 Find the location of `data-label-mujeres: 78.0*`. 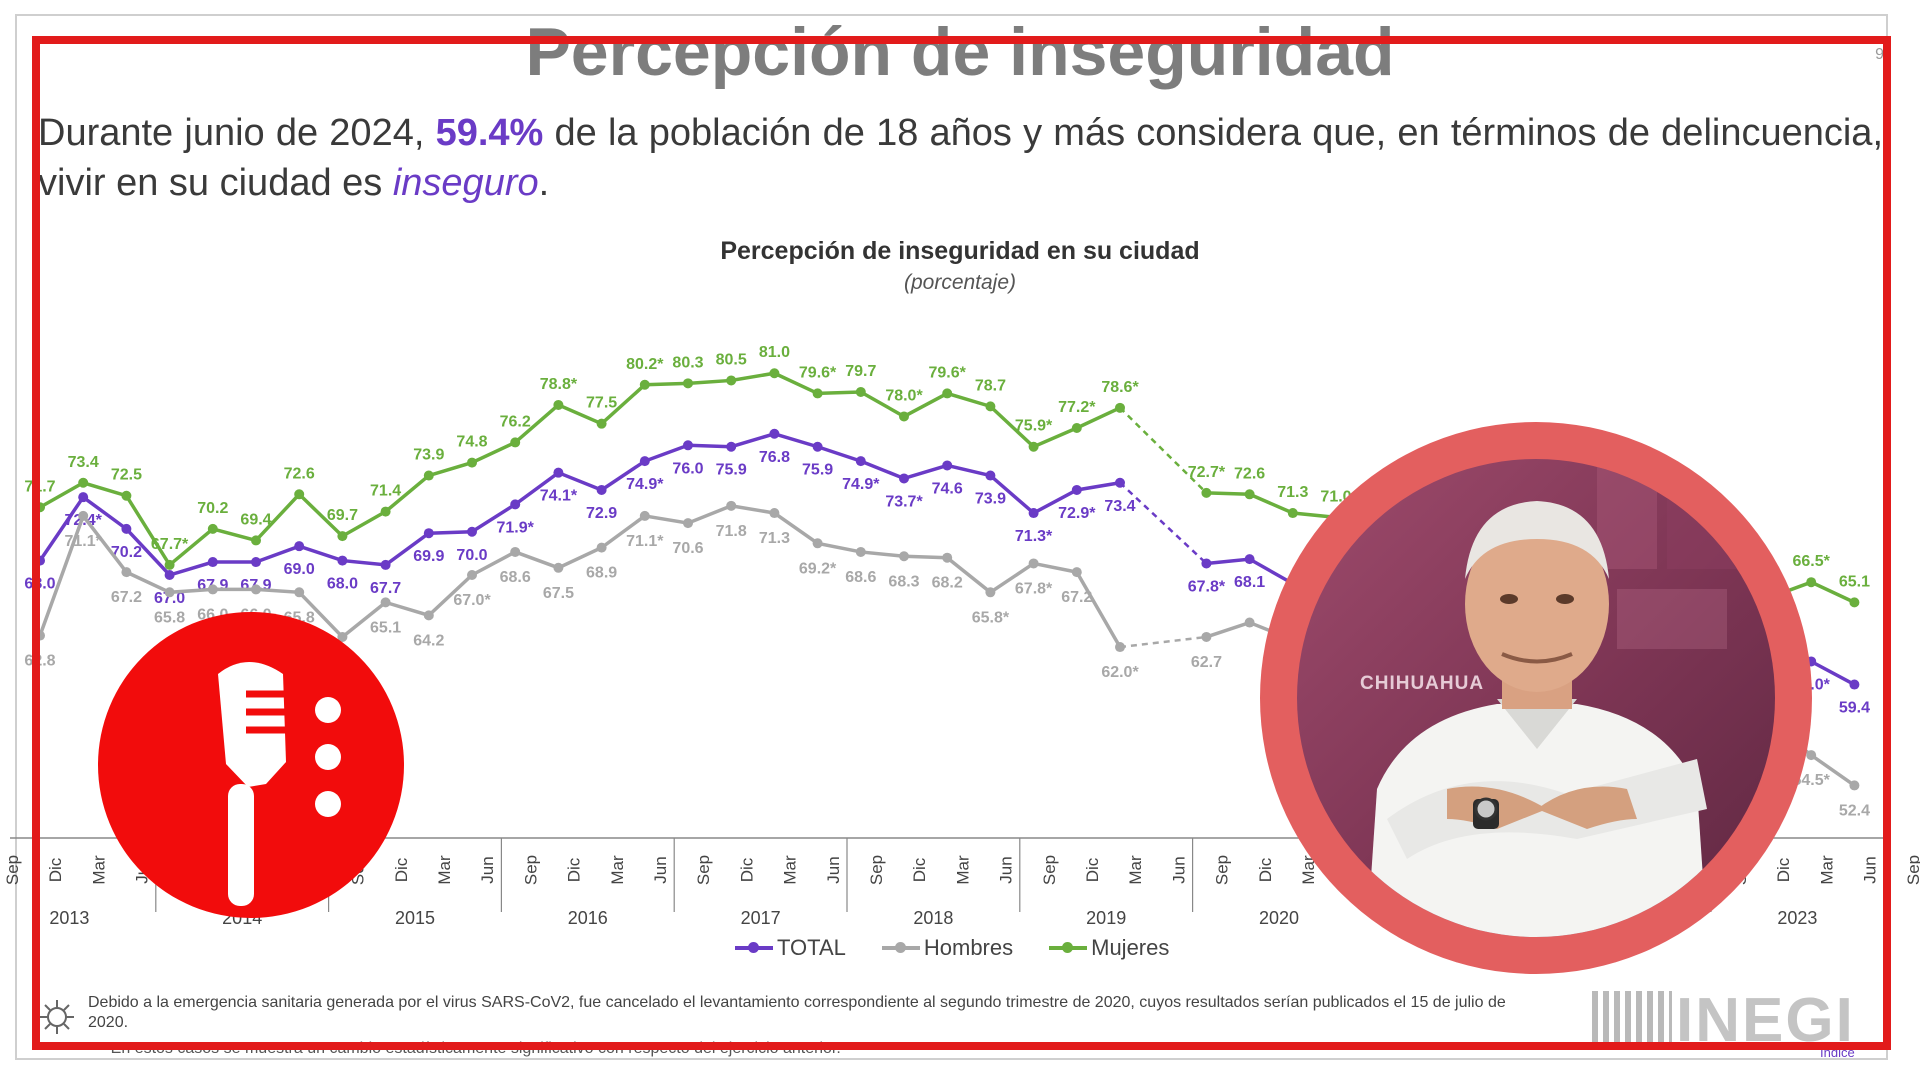

data-label-mujeres: 78.0* is located at coordinates (904, 395).